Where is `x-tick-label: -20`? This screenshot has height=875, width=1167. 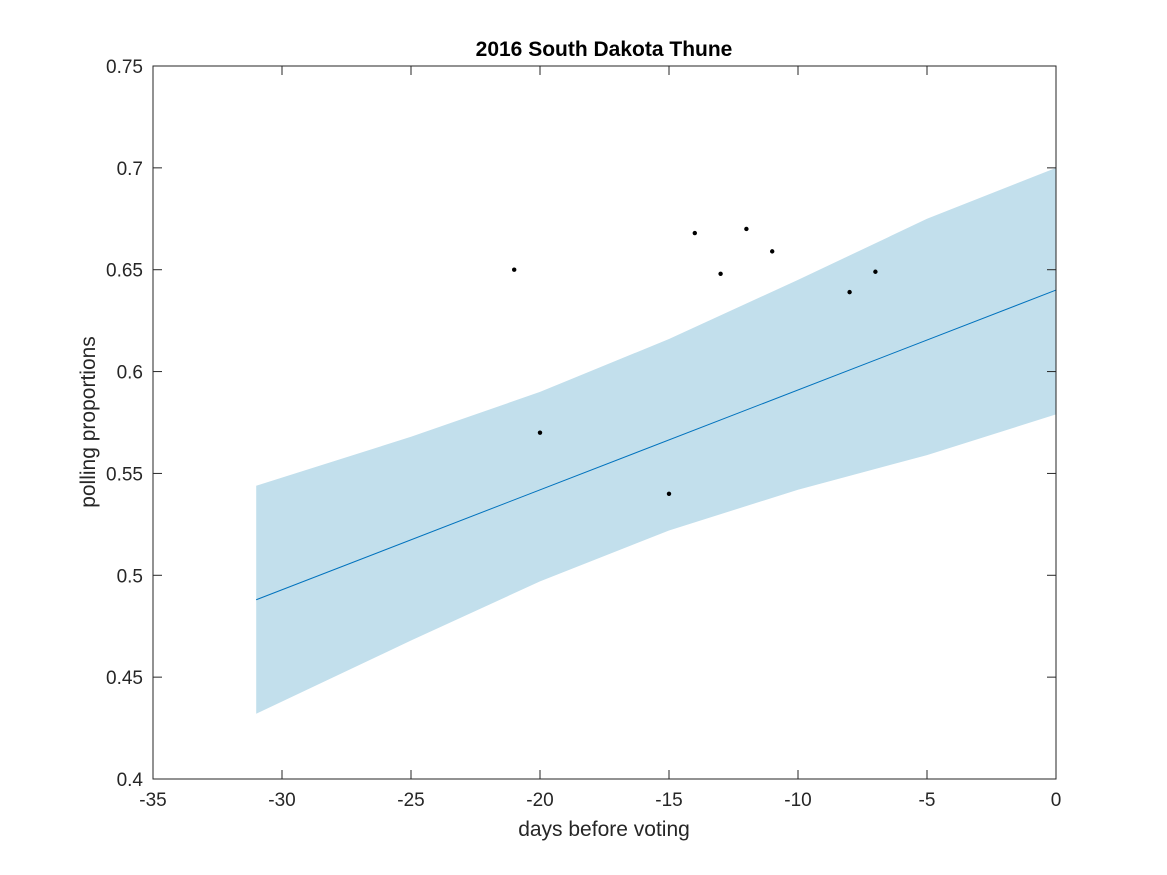 x-tick-label: -20 is located at coordinates (539, 800).